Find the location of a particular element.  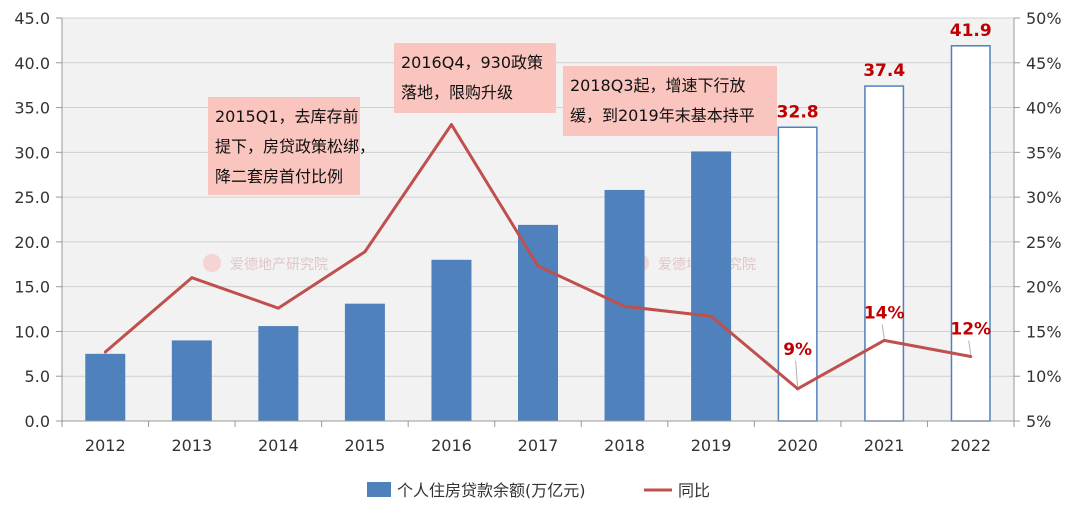

x-tick-label: 2018 is located at coordinates (624, 445).